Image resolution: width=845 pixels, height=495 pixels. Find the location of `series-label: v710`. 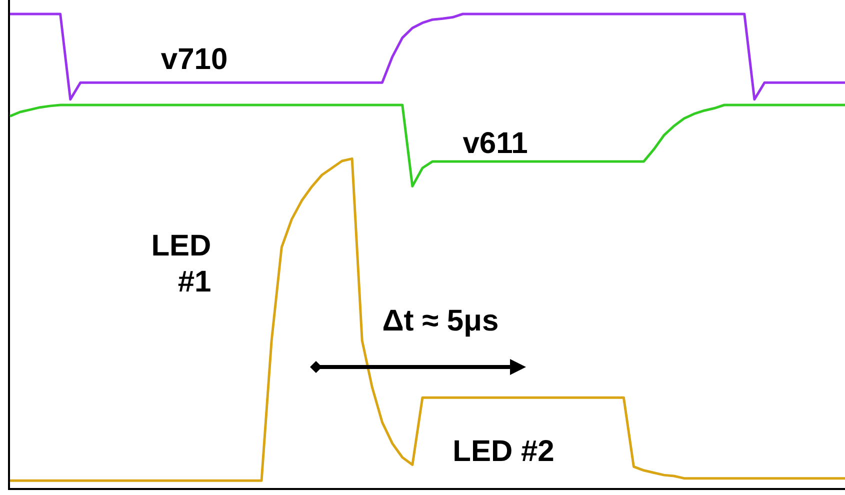

series-label: v710 is located at coordinates (194, 59).